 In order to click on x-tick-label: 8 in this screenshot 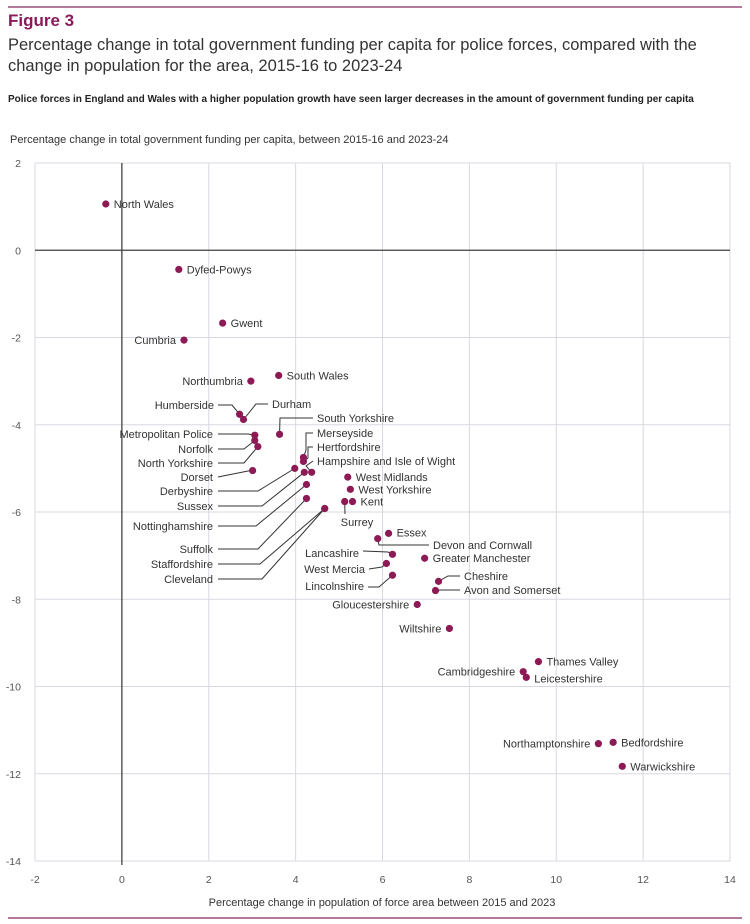, I will do `click(469, 880)`.